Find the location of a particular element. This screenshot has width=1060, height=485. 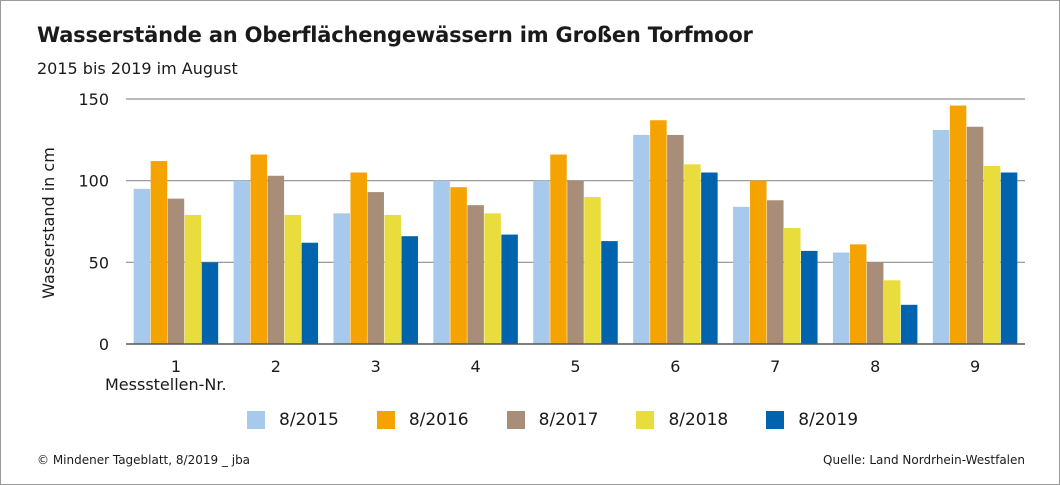

bar-3-8-2018 is located at coordinates (392, 279).